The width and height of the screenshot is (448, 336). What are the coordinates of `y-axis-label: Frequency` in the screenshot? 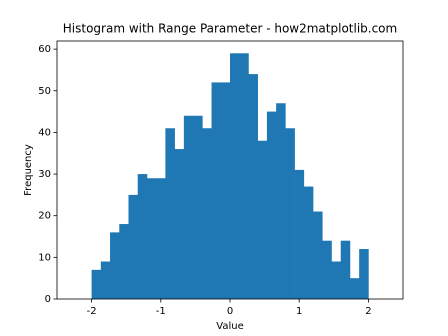 It's located at (28, 170).